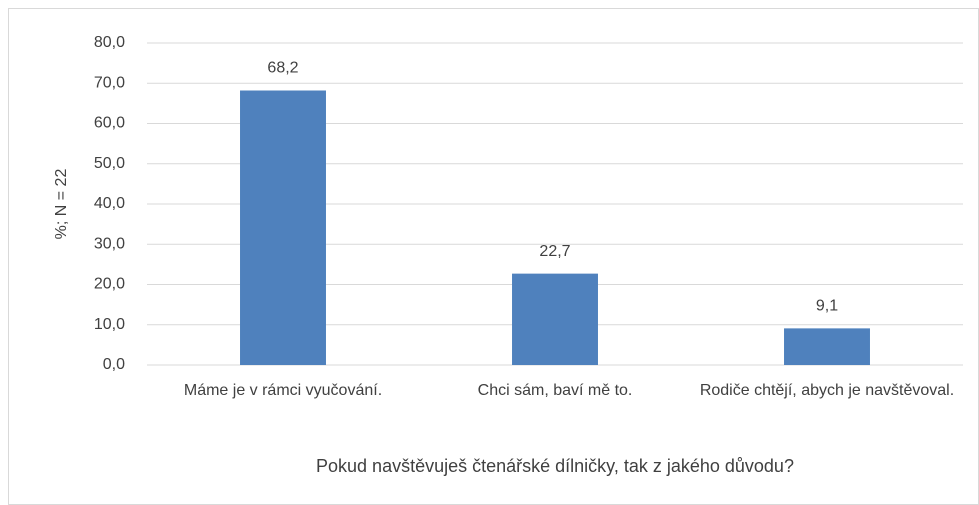  Describe the element at coordinates (114, 364) in the screenshot. I see `y-tick-label: 0,0` at that location.